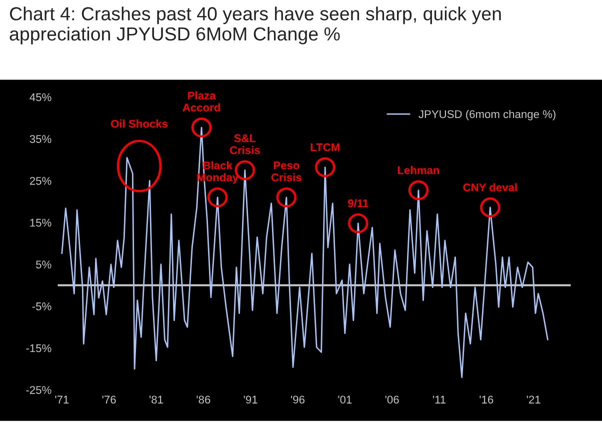 The image size is (602, 443). I want to click on x-tick-label: '11, so click(439, 400).